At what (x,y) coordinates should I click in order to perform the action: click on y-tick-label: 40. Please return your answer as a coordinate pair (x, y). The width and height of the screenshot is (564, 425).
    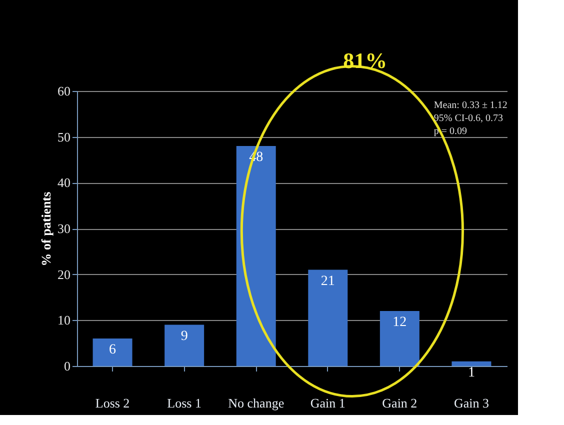
    Looking at the image, I should click on (64, 182).